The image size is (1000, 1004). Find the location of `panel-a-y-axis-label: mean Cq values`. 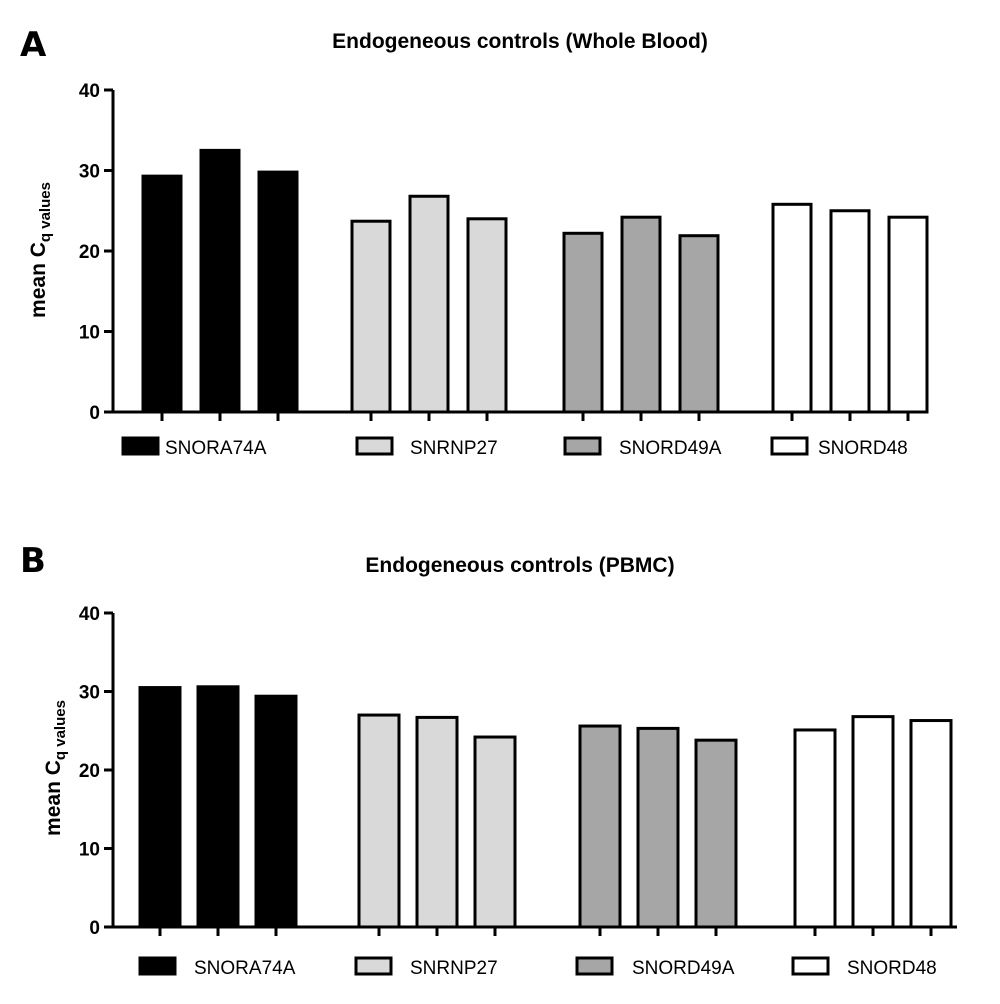

panel-a-y-axis-label: mean Cq values is located at coordinates (40, 250).